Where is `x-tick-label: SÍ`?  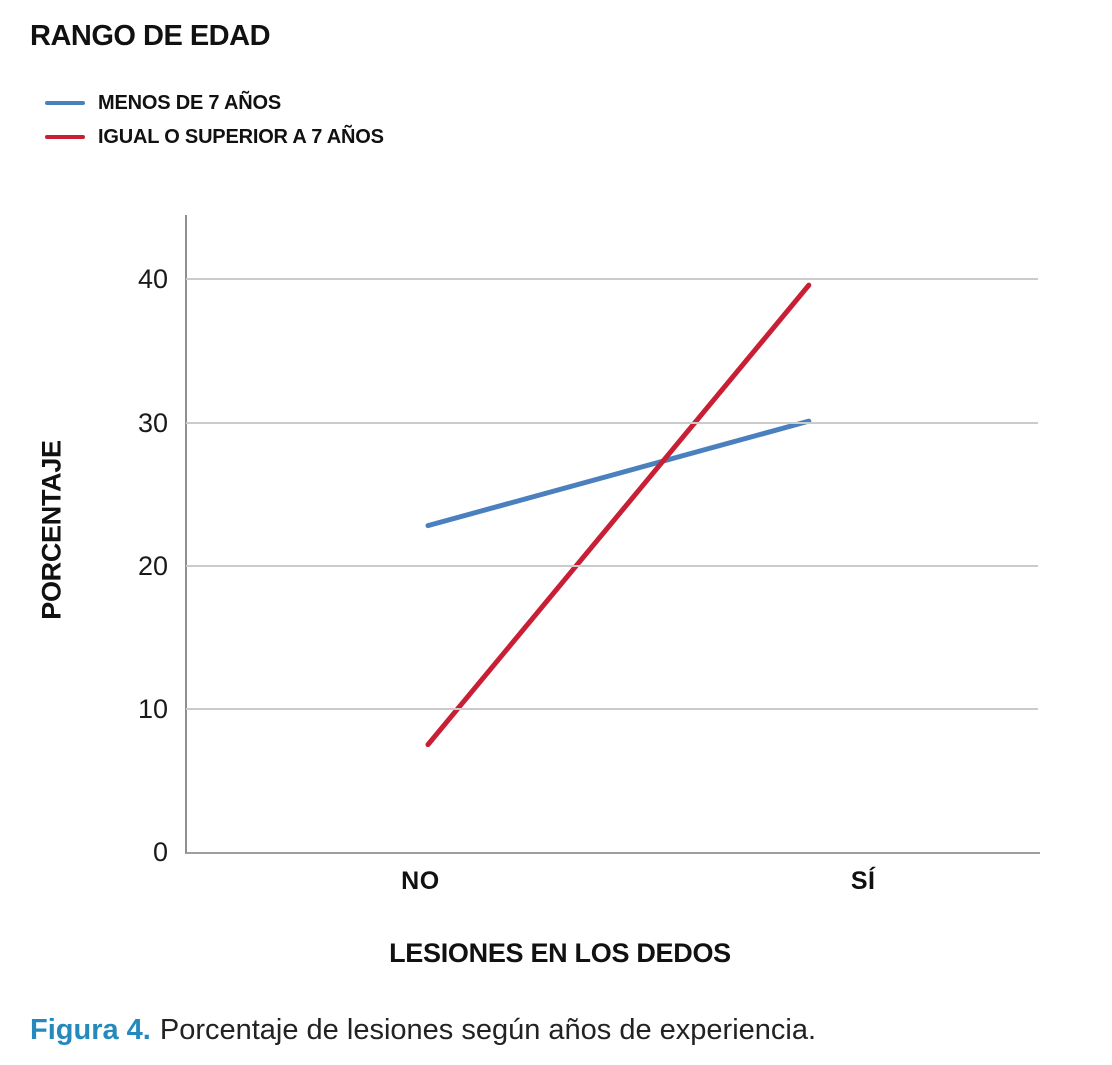
x-tick-label: SÍ is located at coordinates (863, 881).